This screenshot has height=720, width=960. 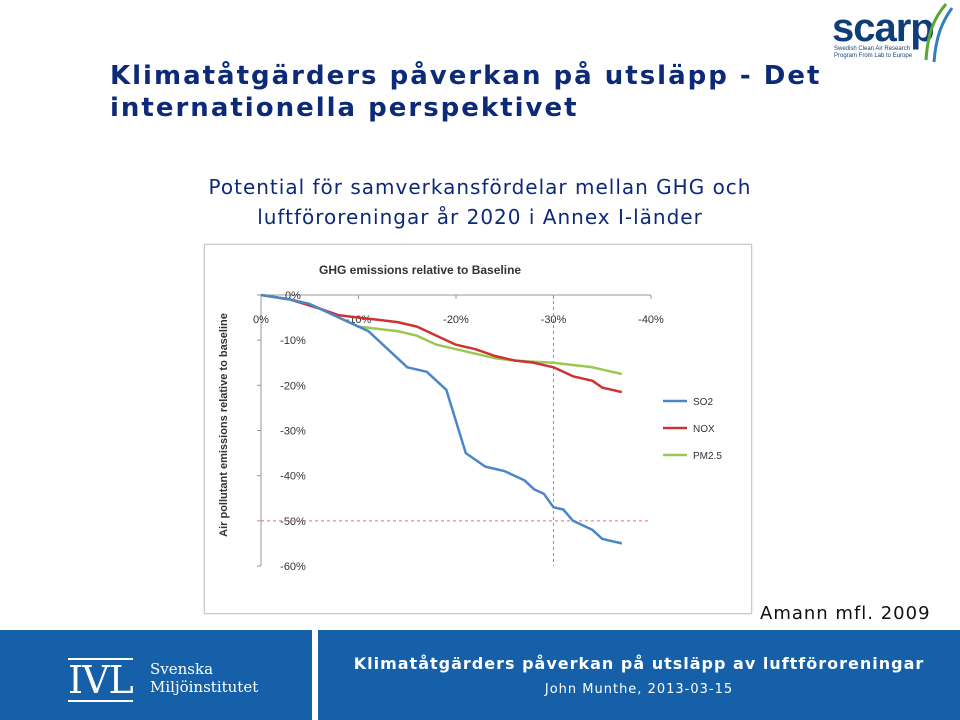 What do you see at coordinates (293, 432) in the screenshot?
I see `y-tick-label: -30%` at bounding box center [293, 432].